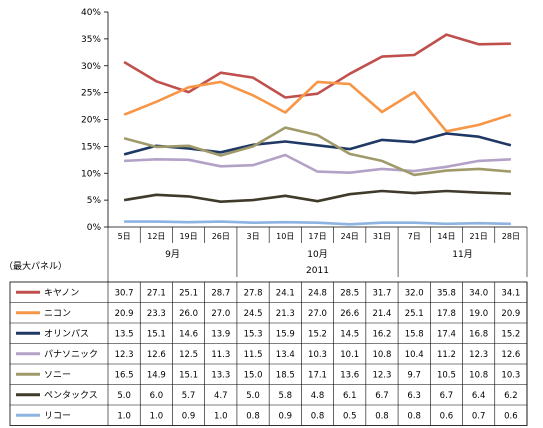 This screenshot has height=428, width=543. What do you see at coordinates (252, 236) in the screenshot?
I see `x-tick-label: 3日` at bounding box center [252, 236].